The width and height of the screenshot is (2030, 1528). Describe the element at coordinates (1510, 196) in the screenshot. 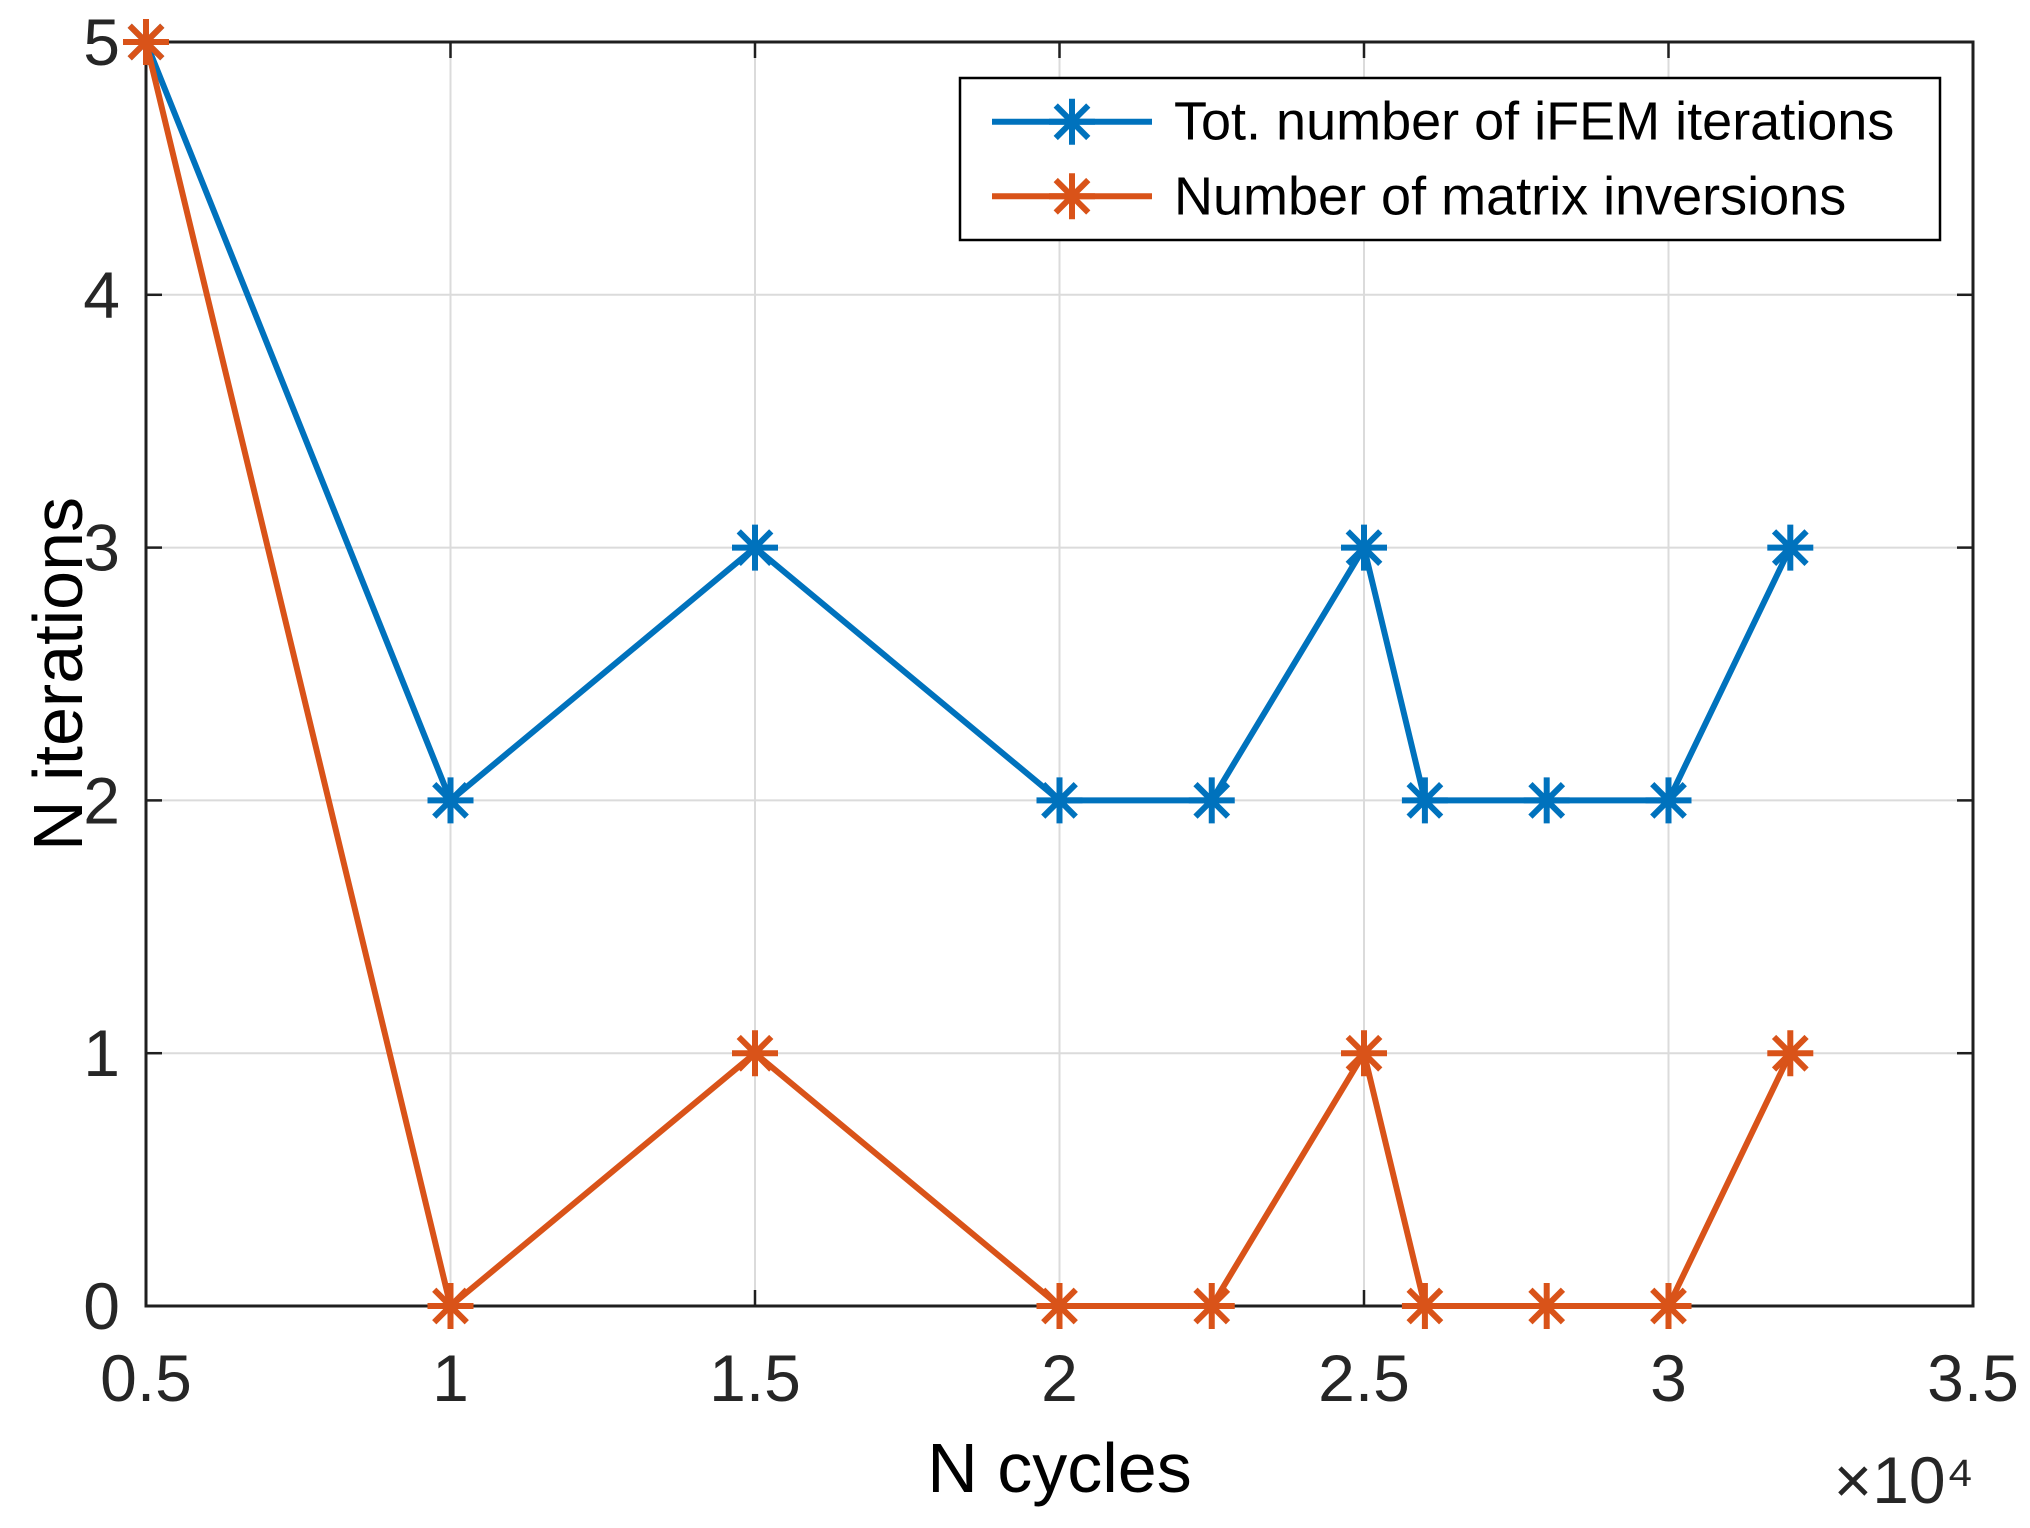

I see `legend-entry-label: Number of matrix inversions` at that location.